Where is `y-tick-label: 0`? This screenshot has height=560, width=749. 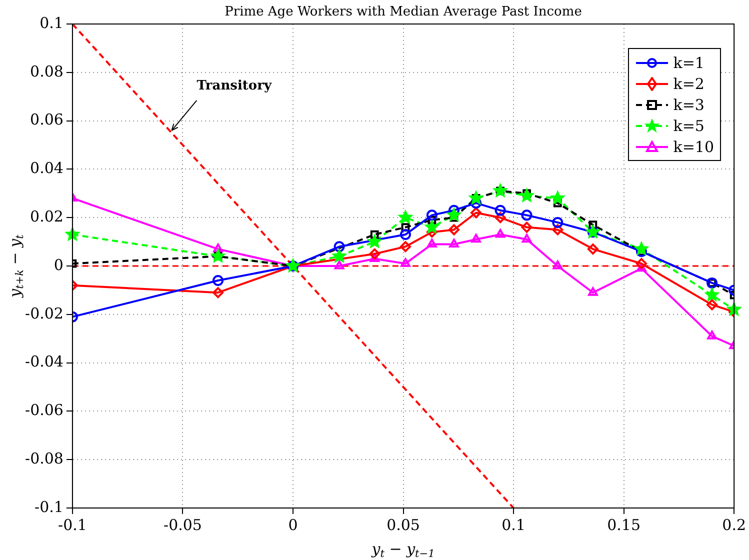
y-tick-label: 0 is located at coordinates (59, 265).